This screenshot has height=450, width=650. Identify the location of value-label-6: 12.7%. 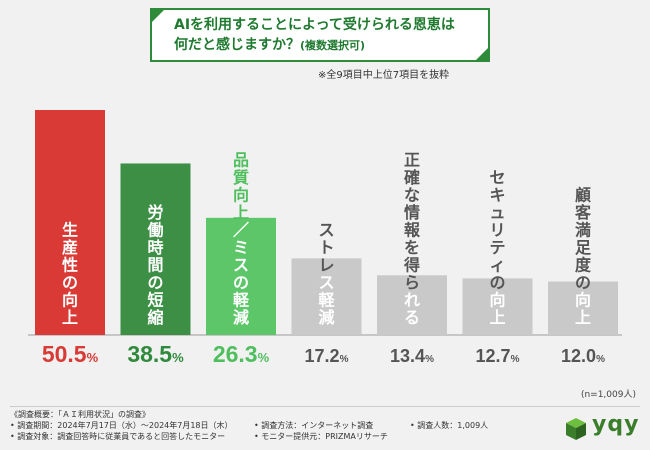
(498, 356).